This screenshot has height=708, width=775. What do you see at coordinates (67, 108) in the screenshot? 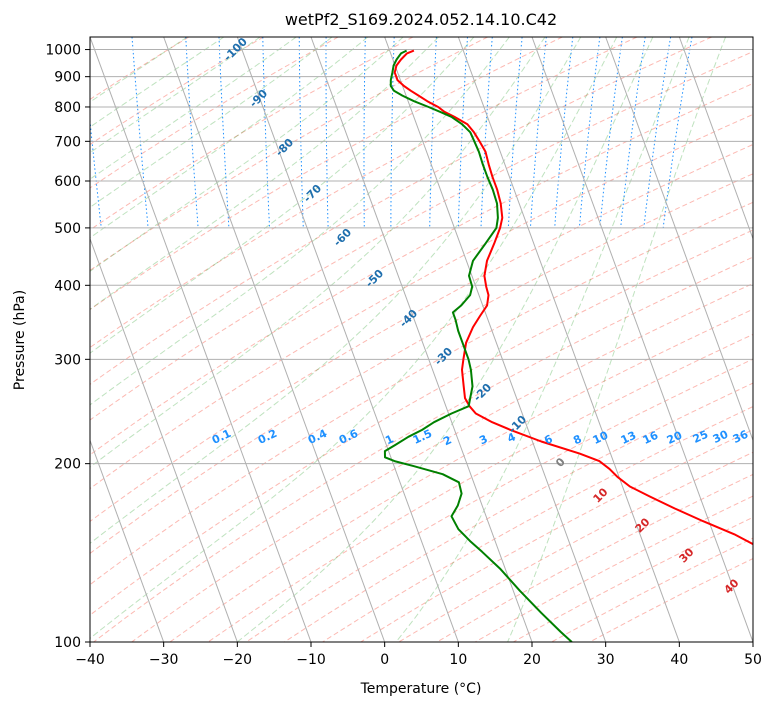
I see `y-tick-label: 800` at bounding box center [67, 108].